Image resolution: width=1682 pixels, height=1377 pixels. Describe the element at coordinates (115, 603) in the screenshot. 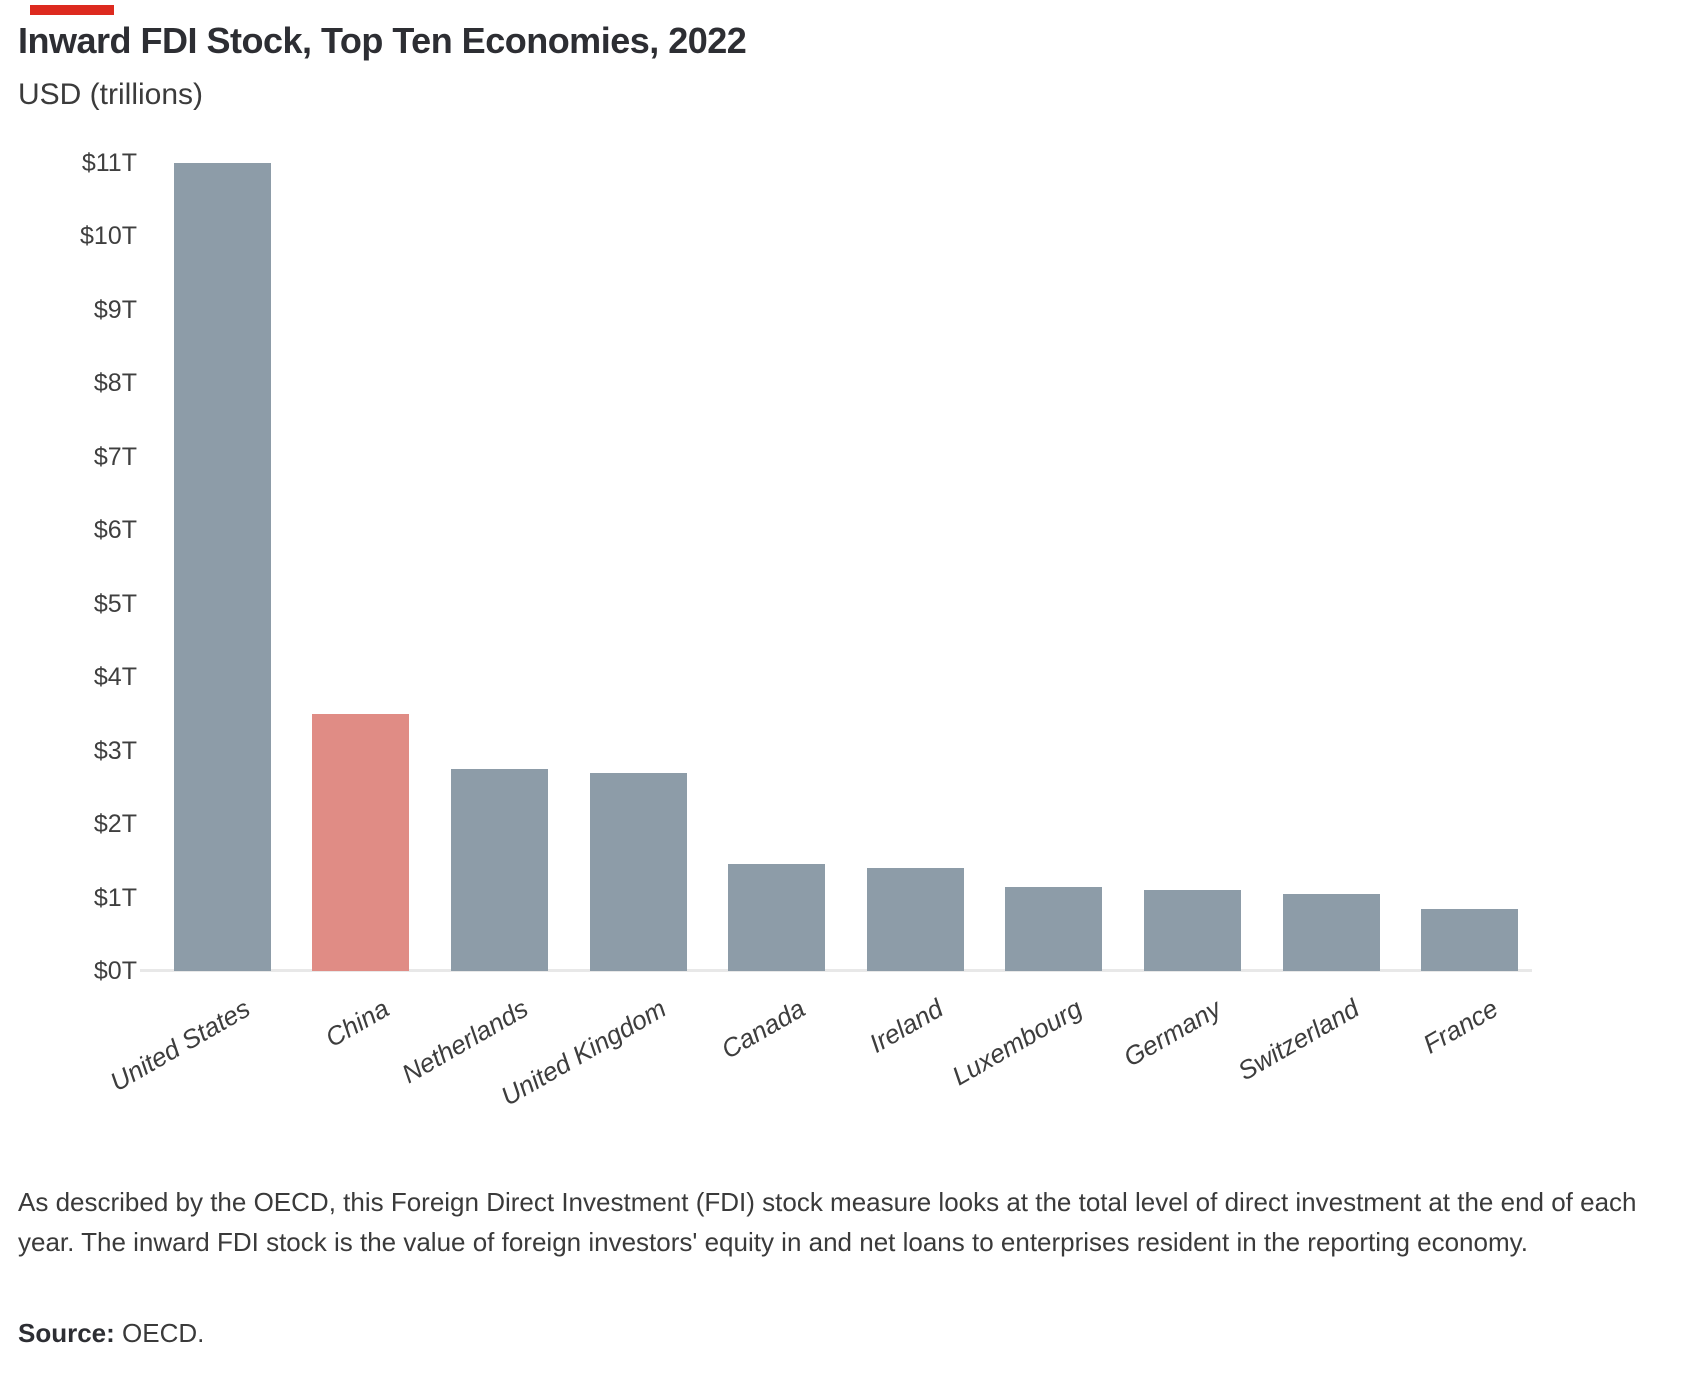

I see `y-axis-tick-label: $5T` at that location.